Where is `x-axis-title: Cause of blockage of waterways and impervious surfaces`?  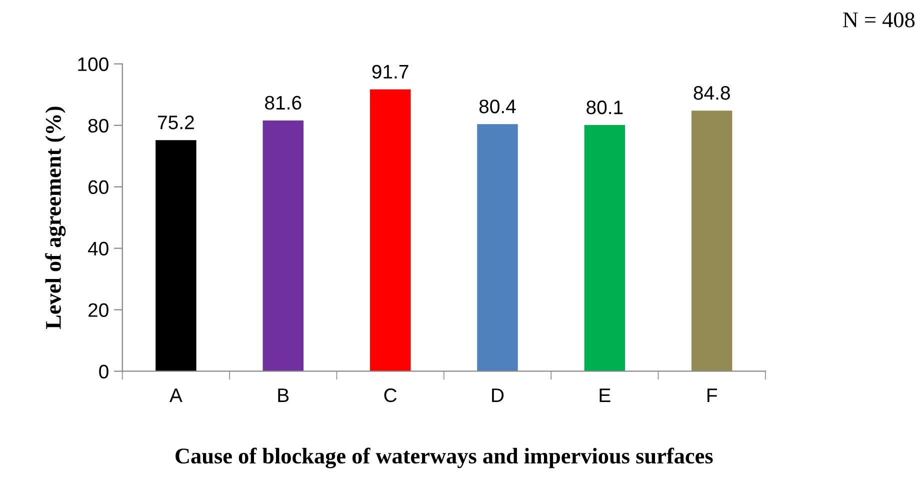 x-axis-title: Cause of blockage of waterways and impervious surfaces is located at coordinates (444, 458).